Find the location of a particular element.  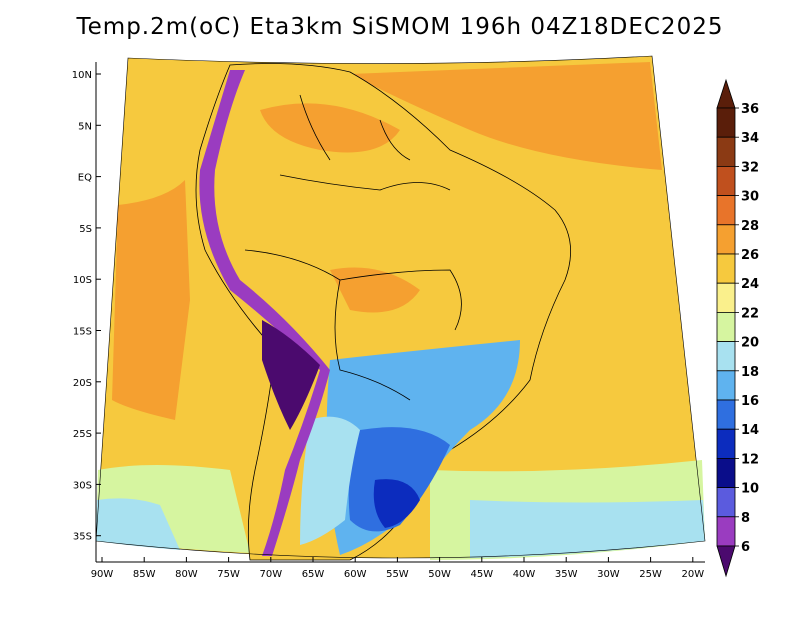

colorbar-top-arrow is located at coordinates (726, 93).